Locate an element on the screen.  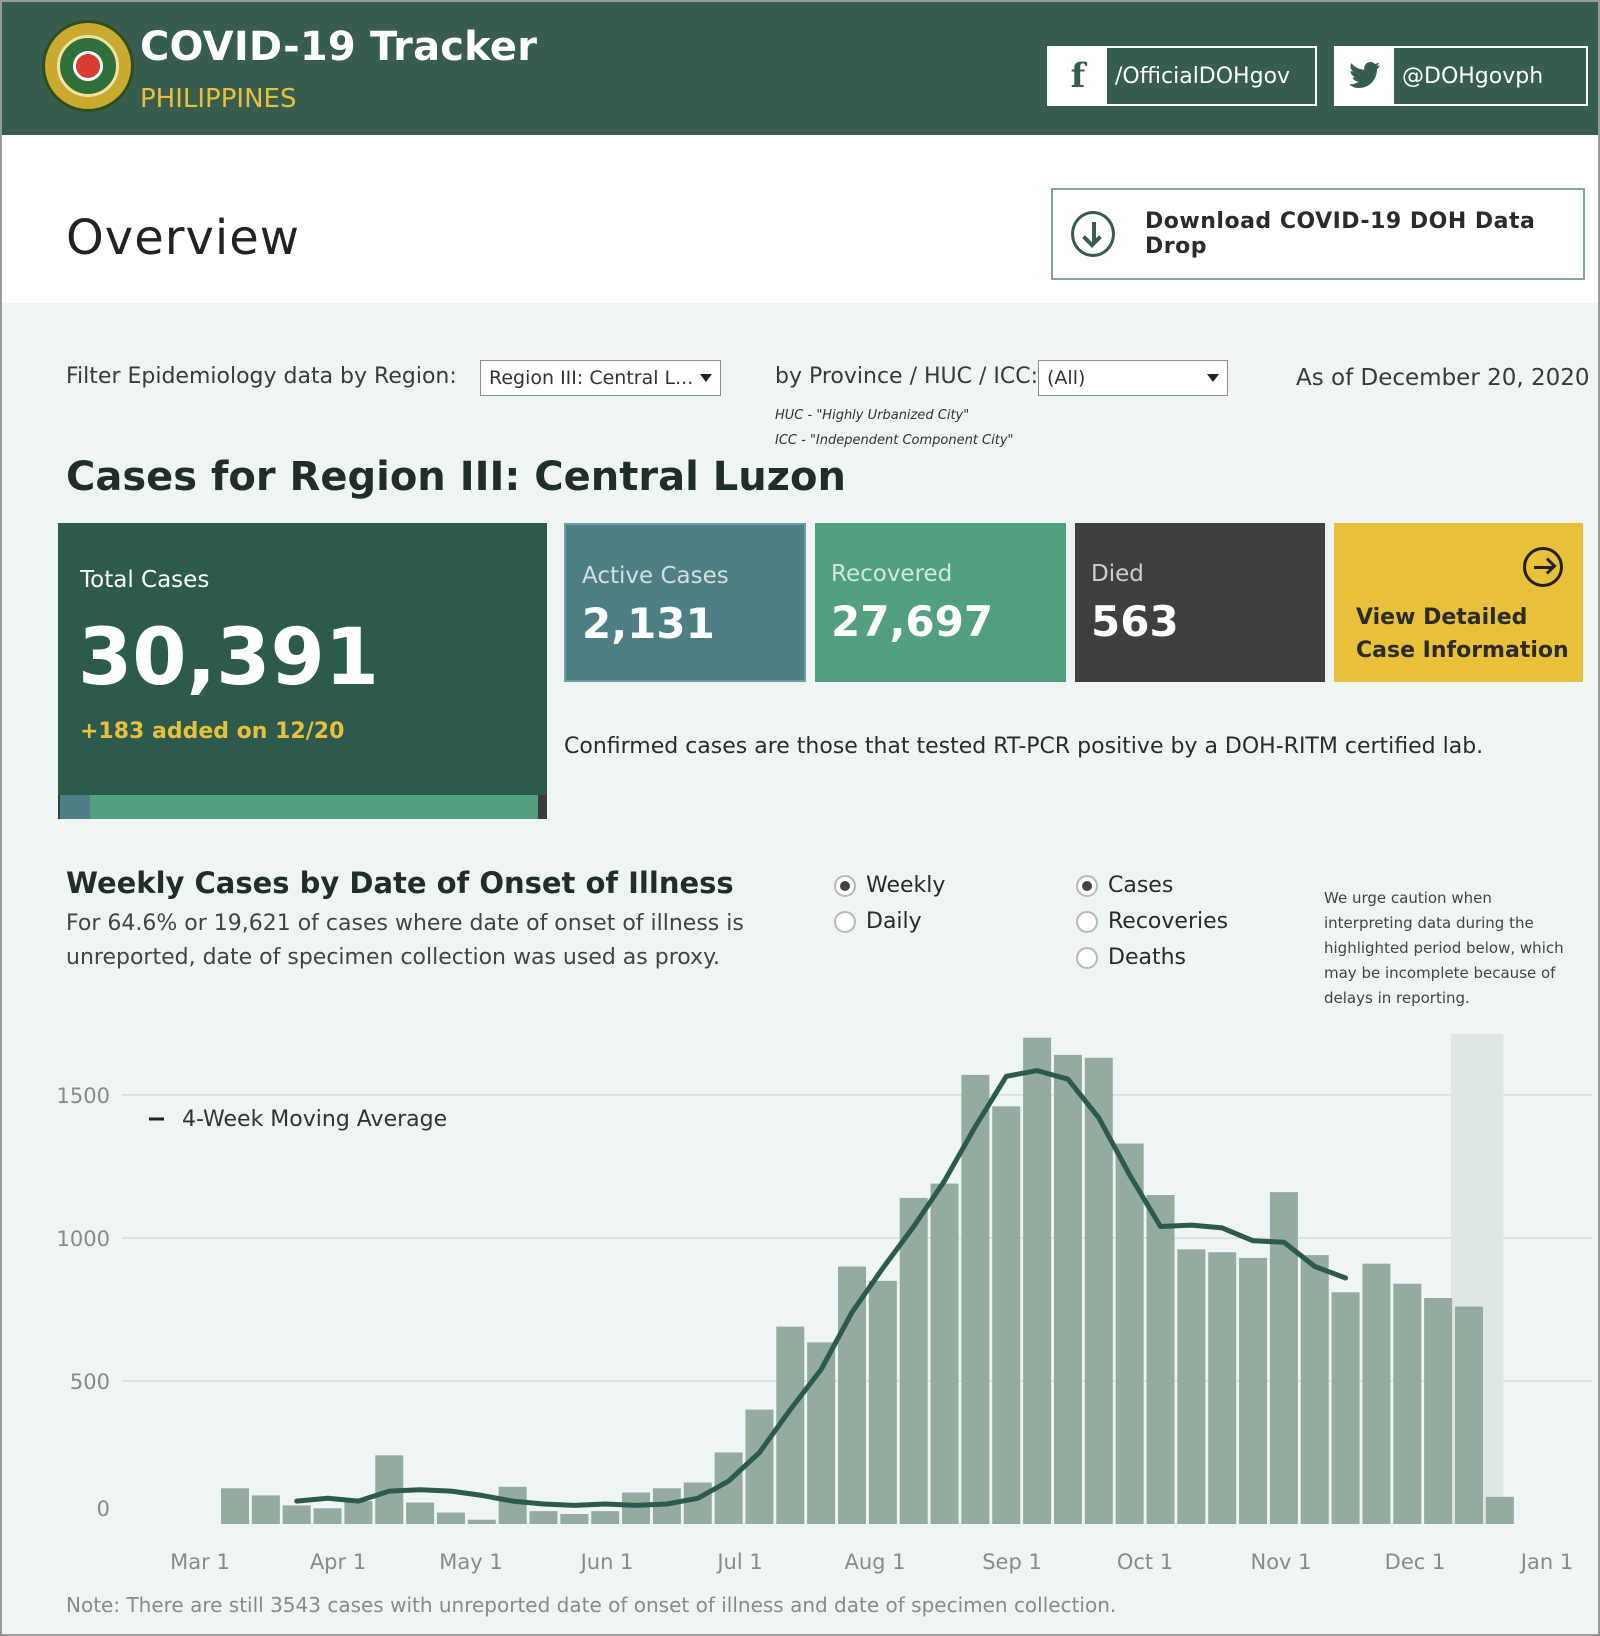
x-tick-label: Sep 1 is located at coordinates (1012, 1562).